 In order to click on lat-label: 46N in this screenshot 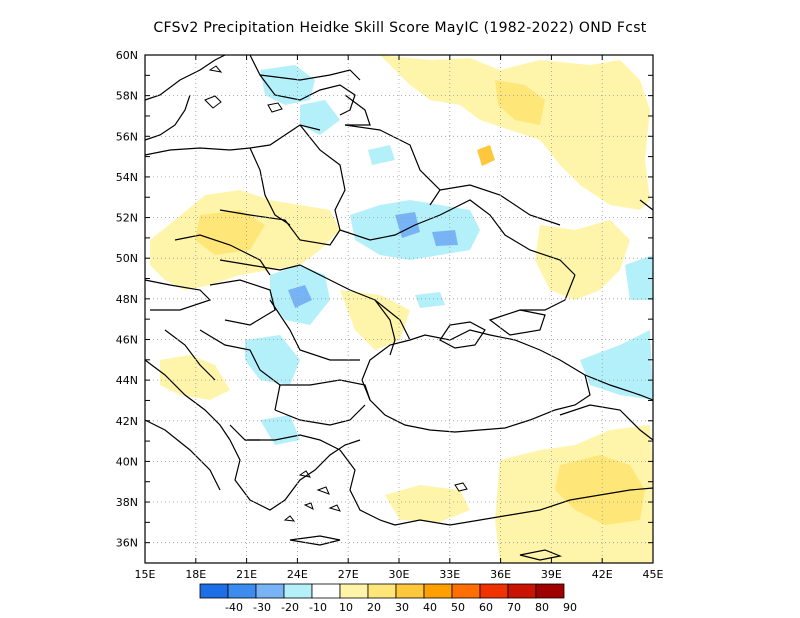, I will do `click(127, 340)`.